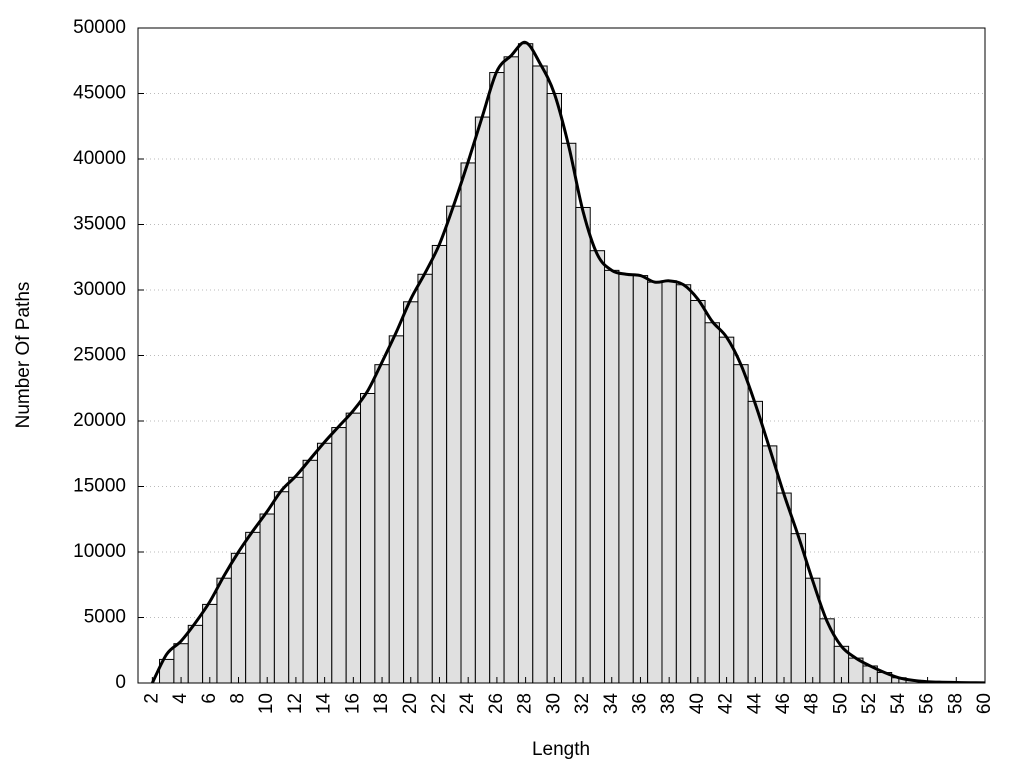 The width and height of the screenshot is (1024, 768). What do you see at coordinates (180, 698) in the screenshot?
I see `x-tick-label: 4` at bounding box center [180, 698].